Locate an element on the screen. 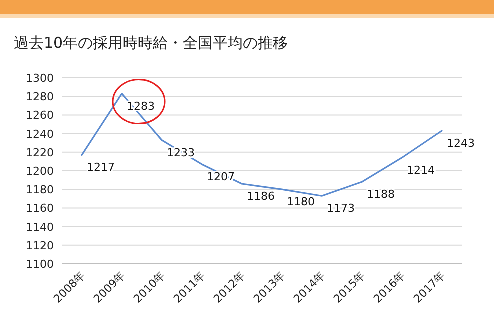 This screenshot has width=494, height=330. y-tick-label: 1220 is located at coordinates (40, 153).